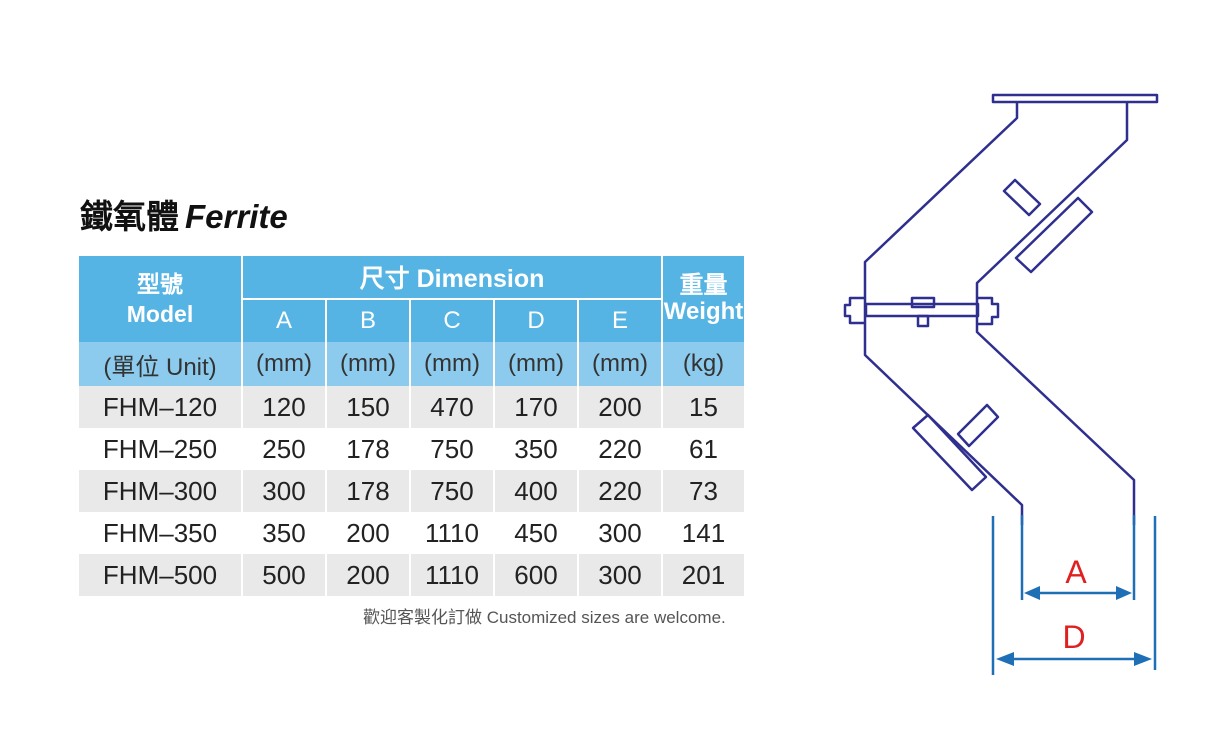 The image size is (1232, 731). I want to click on table-cell: 600, so click(536, 575).